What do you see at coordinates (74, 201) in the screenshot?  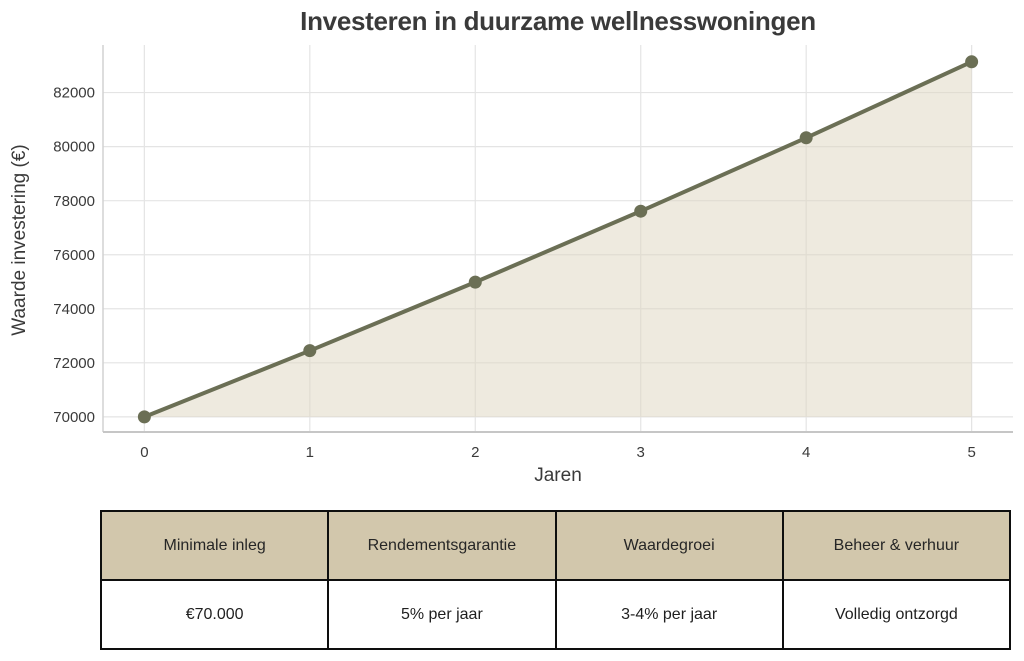 I see `y-tick-label: 78000` at bounding box center [74, 201].